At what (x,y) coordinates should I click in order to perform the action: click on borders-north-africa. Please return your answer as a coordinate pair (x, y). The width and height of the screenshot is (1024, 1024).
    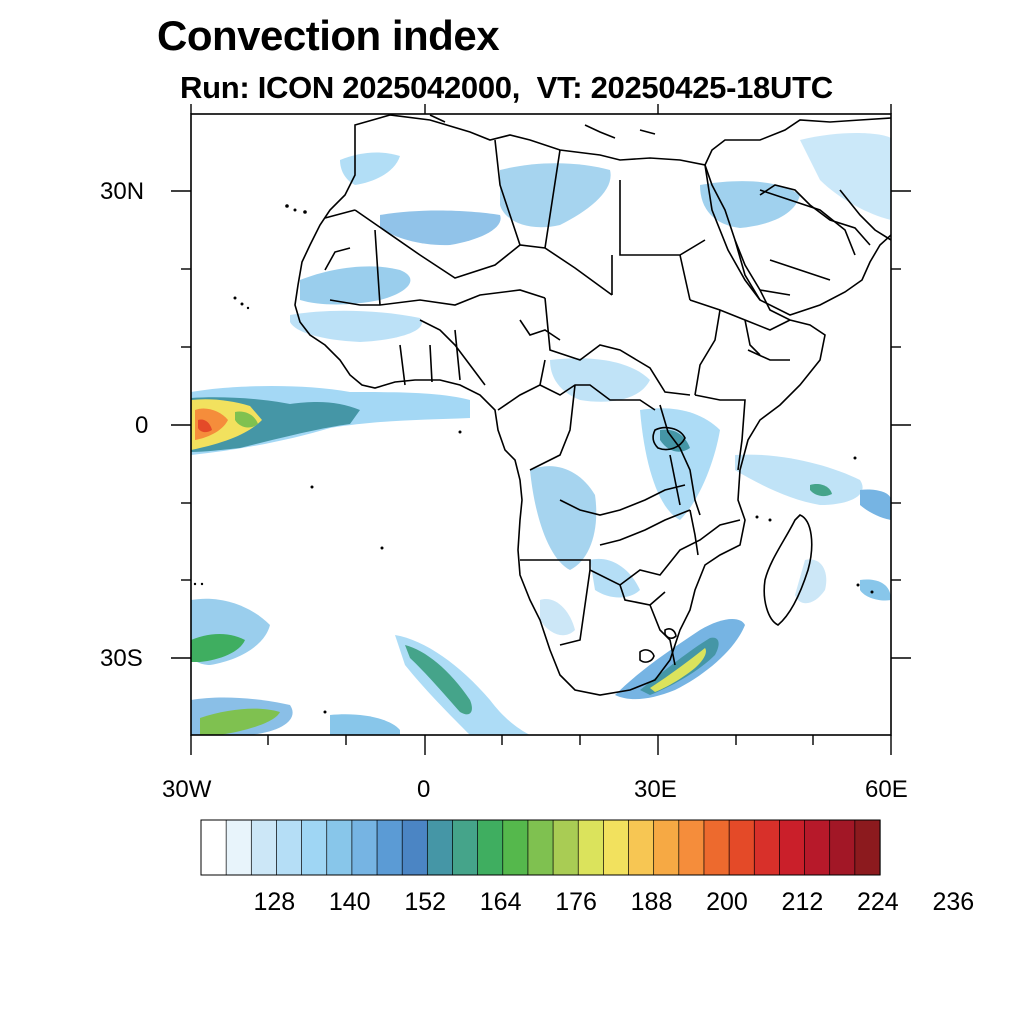
    Looking at the image, I should click on (515, 222).